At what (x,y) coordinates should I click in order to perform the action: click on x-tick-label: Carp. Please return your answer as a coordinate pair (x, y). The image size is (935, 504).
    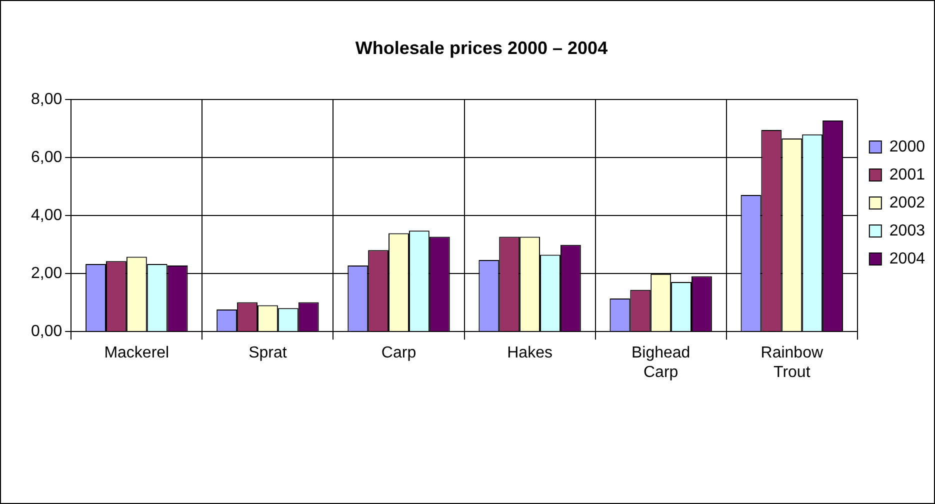
    Looking at the image, I should click on (398, 353).